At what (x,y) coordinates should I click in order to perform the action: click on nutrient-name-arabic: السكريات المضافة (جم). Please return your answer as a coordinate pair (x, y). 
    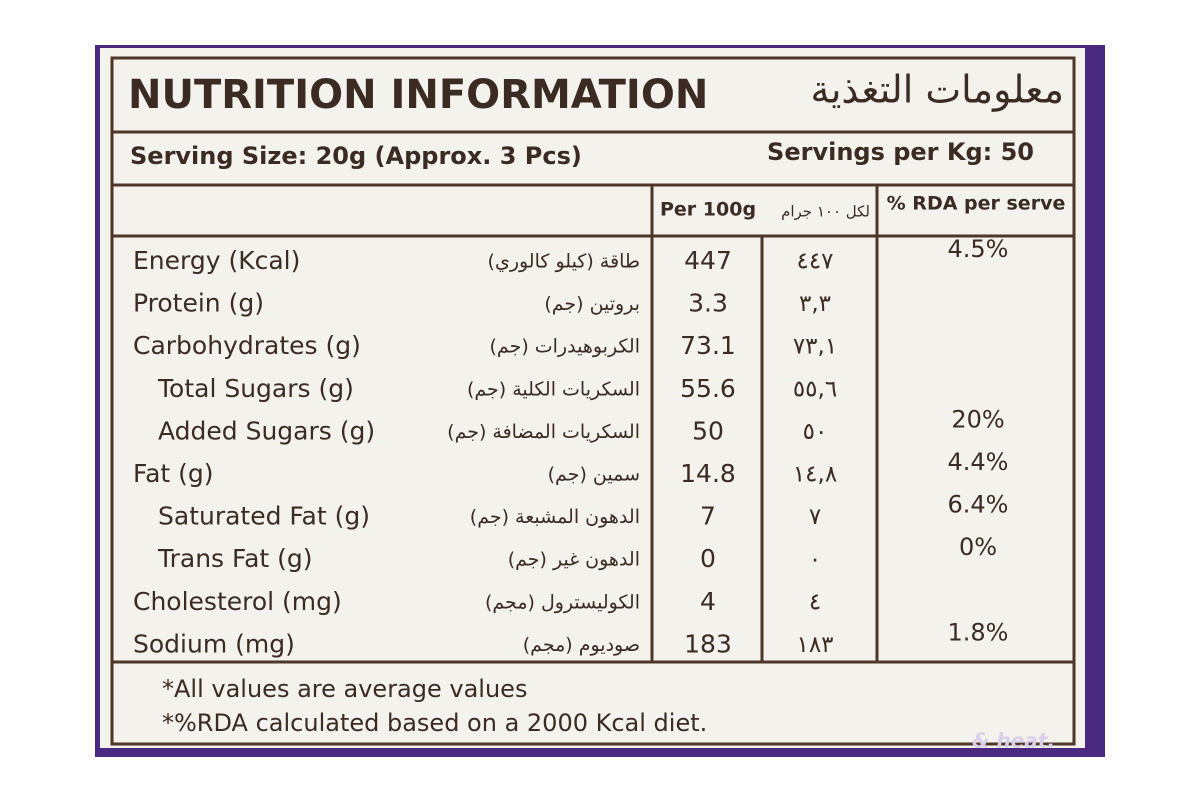
    Looking at the image, I should click on (543, 432).